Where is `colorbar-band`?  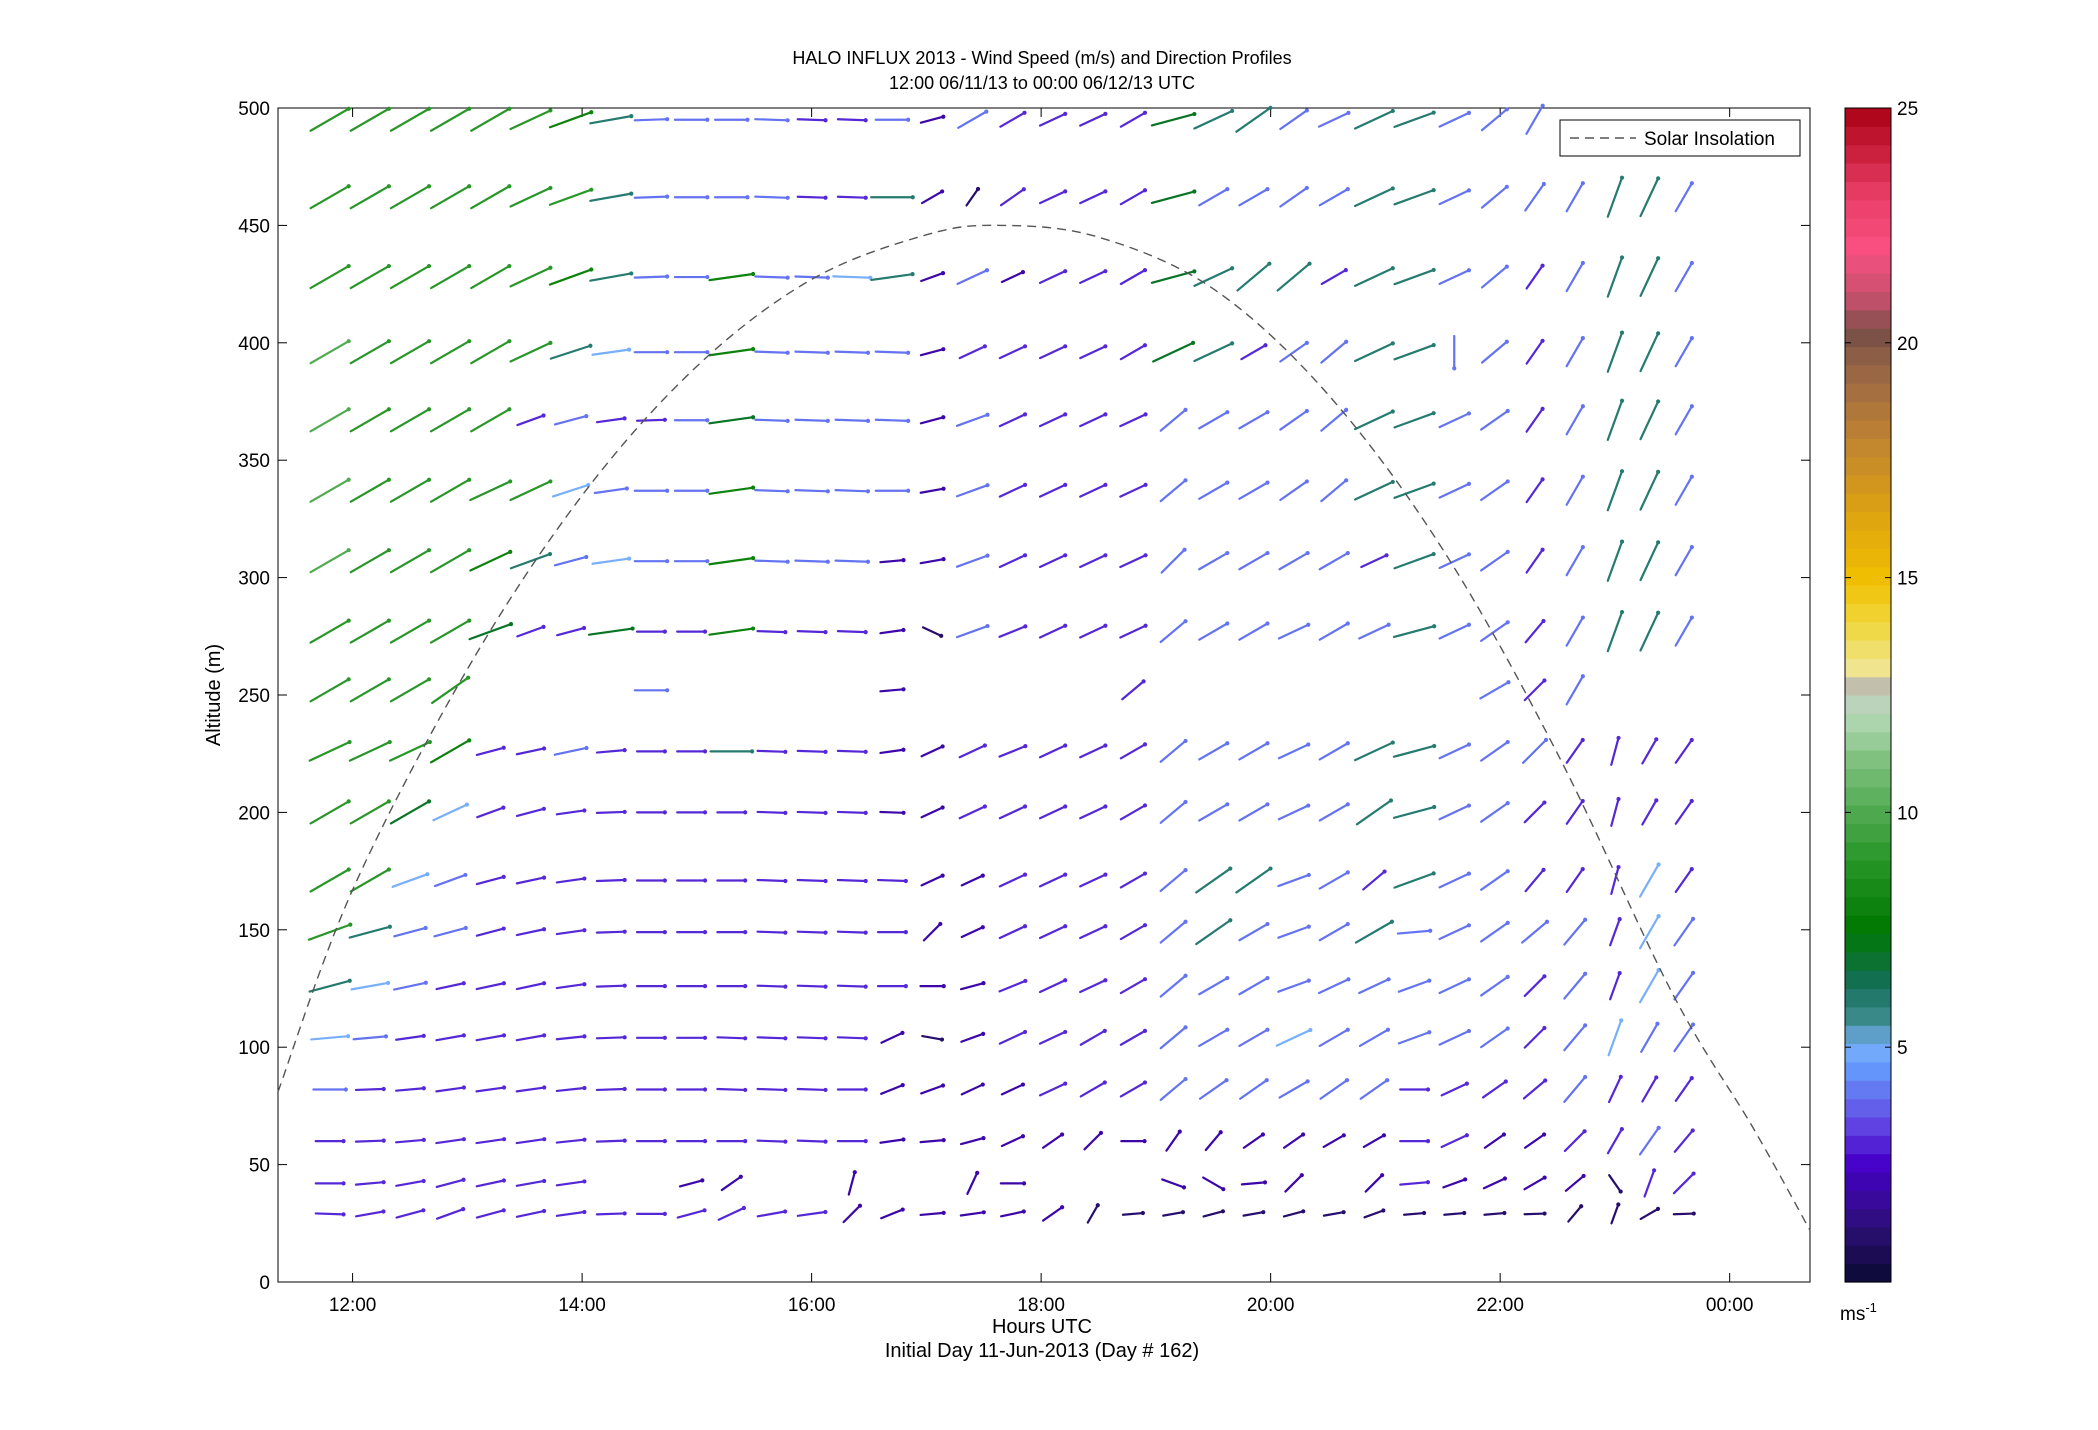 colorbar-band is located at coordinates (1868, 246).